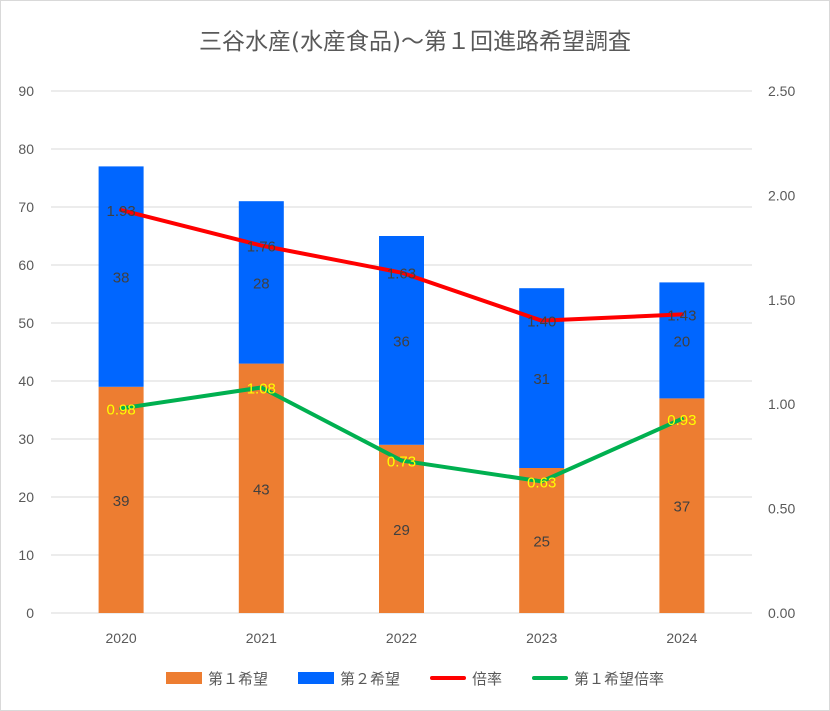  Describe the element at coordinates (237, 678) in the screenshot. I see `legend-label-first-choice: 第１希望` at that location.